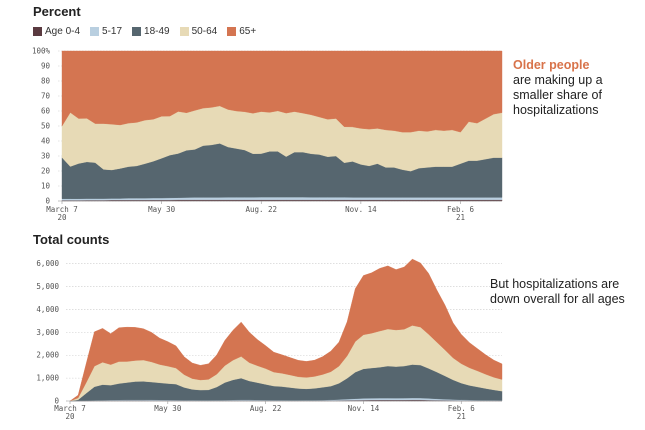 This screenshot has width=645, height=430. What do you see at coordinates (46, 81) in the screenshot?
I see `y-tick-label: 80` at bounding box center [46, 81].